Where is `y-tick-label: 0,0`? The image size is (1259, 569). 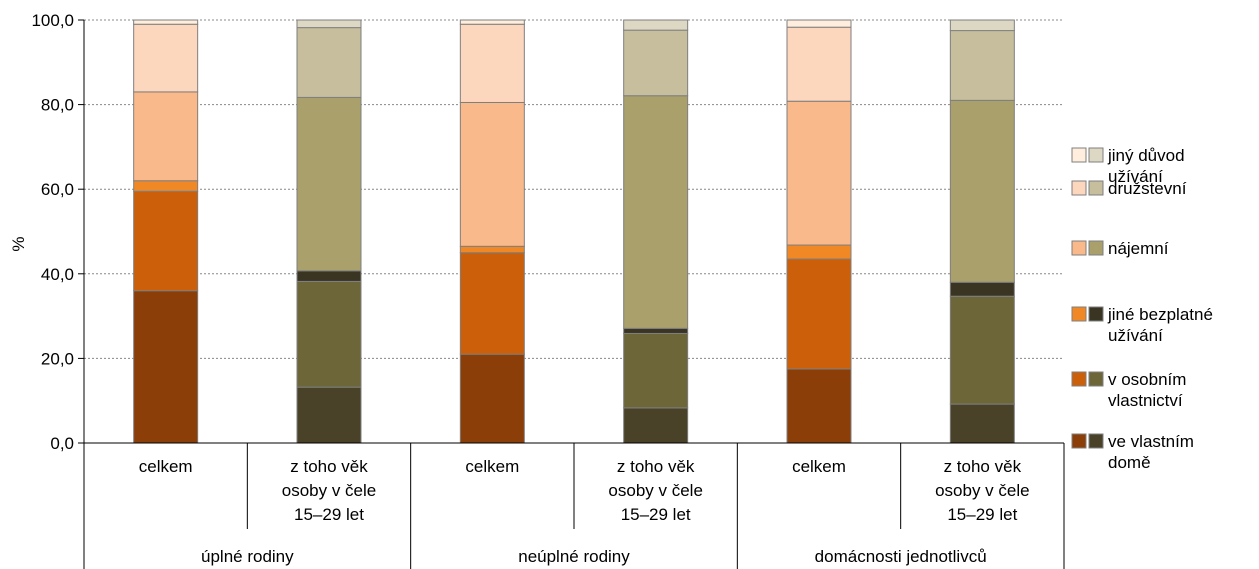 y-tick-label: 0,0 is located at coordinates (62, 443).